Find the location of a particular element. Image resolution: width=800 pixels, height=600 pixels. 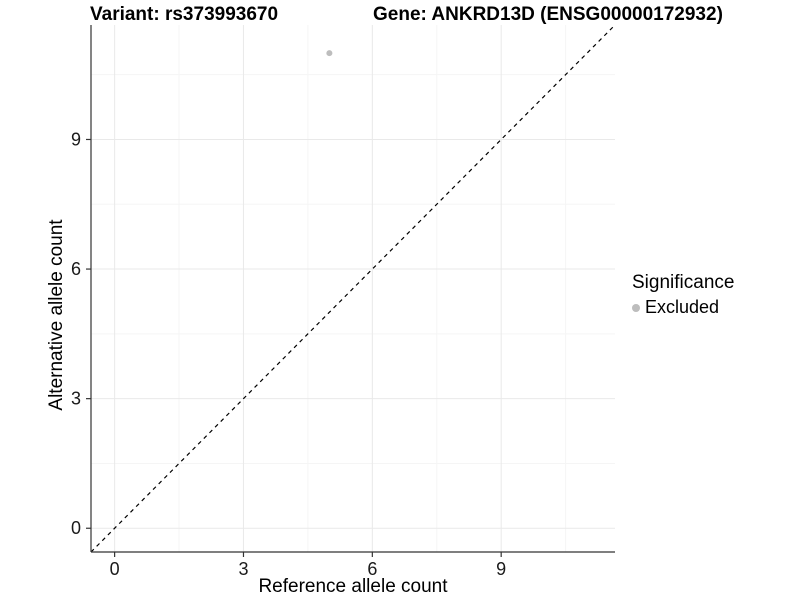

y-axis-title: Alternative allele count is located at coordinates (56, 315).